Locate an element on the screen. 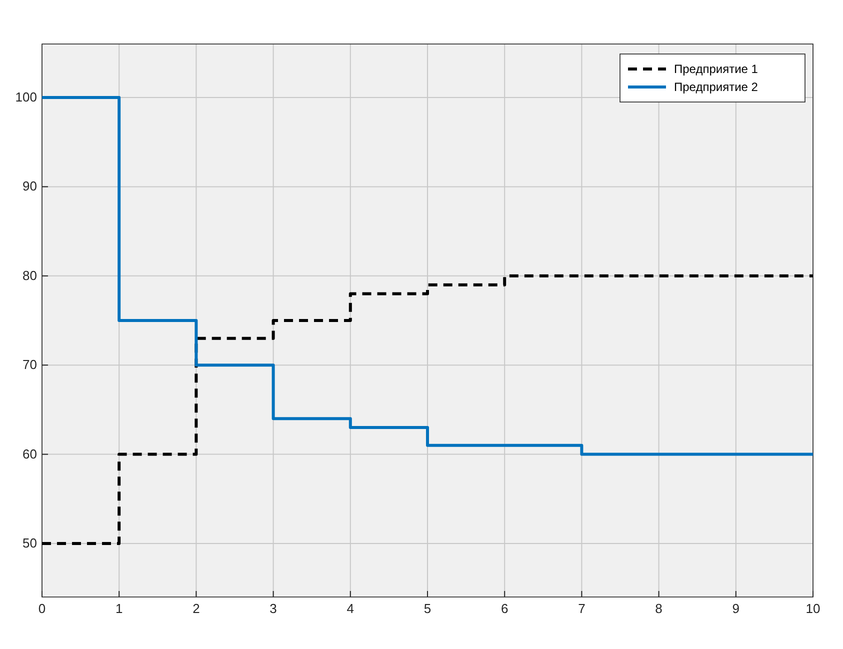 This screenshot has height=649, width=843. x-tick-label: 2 is located at coordinates (196, 608).